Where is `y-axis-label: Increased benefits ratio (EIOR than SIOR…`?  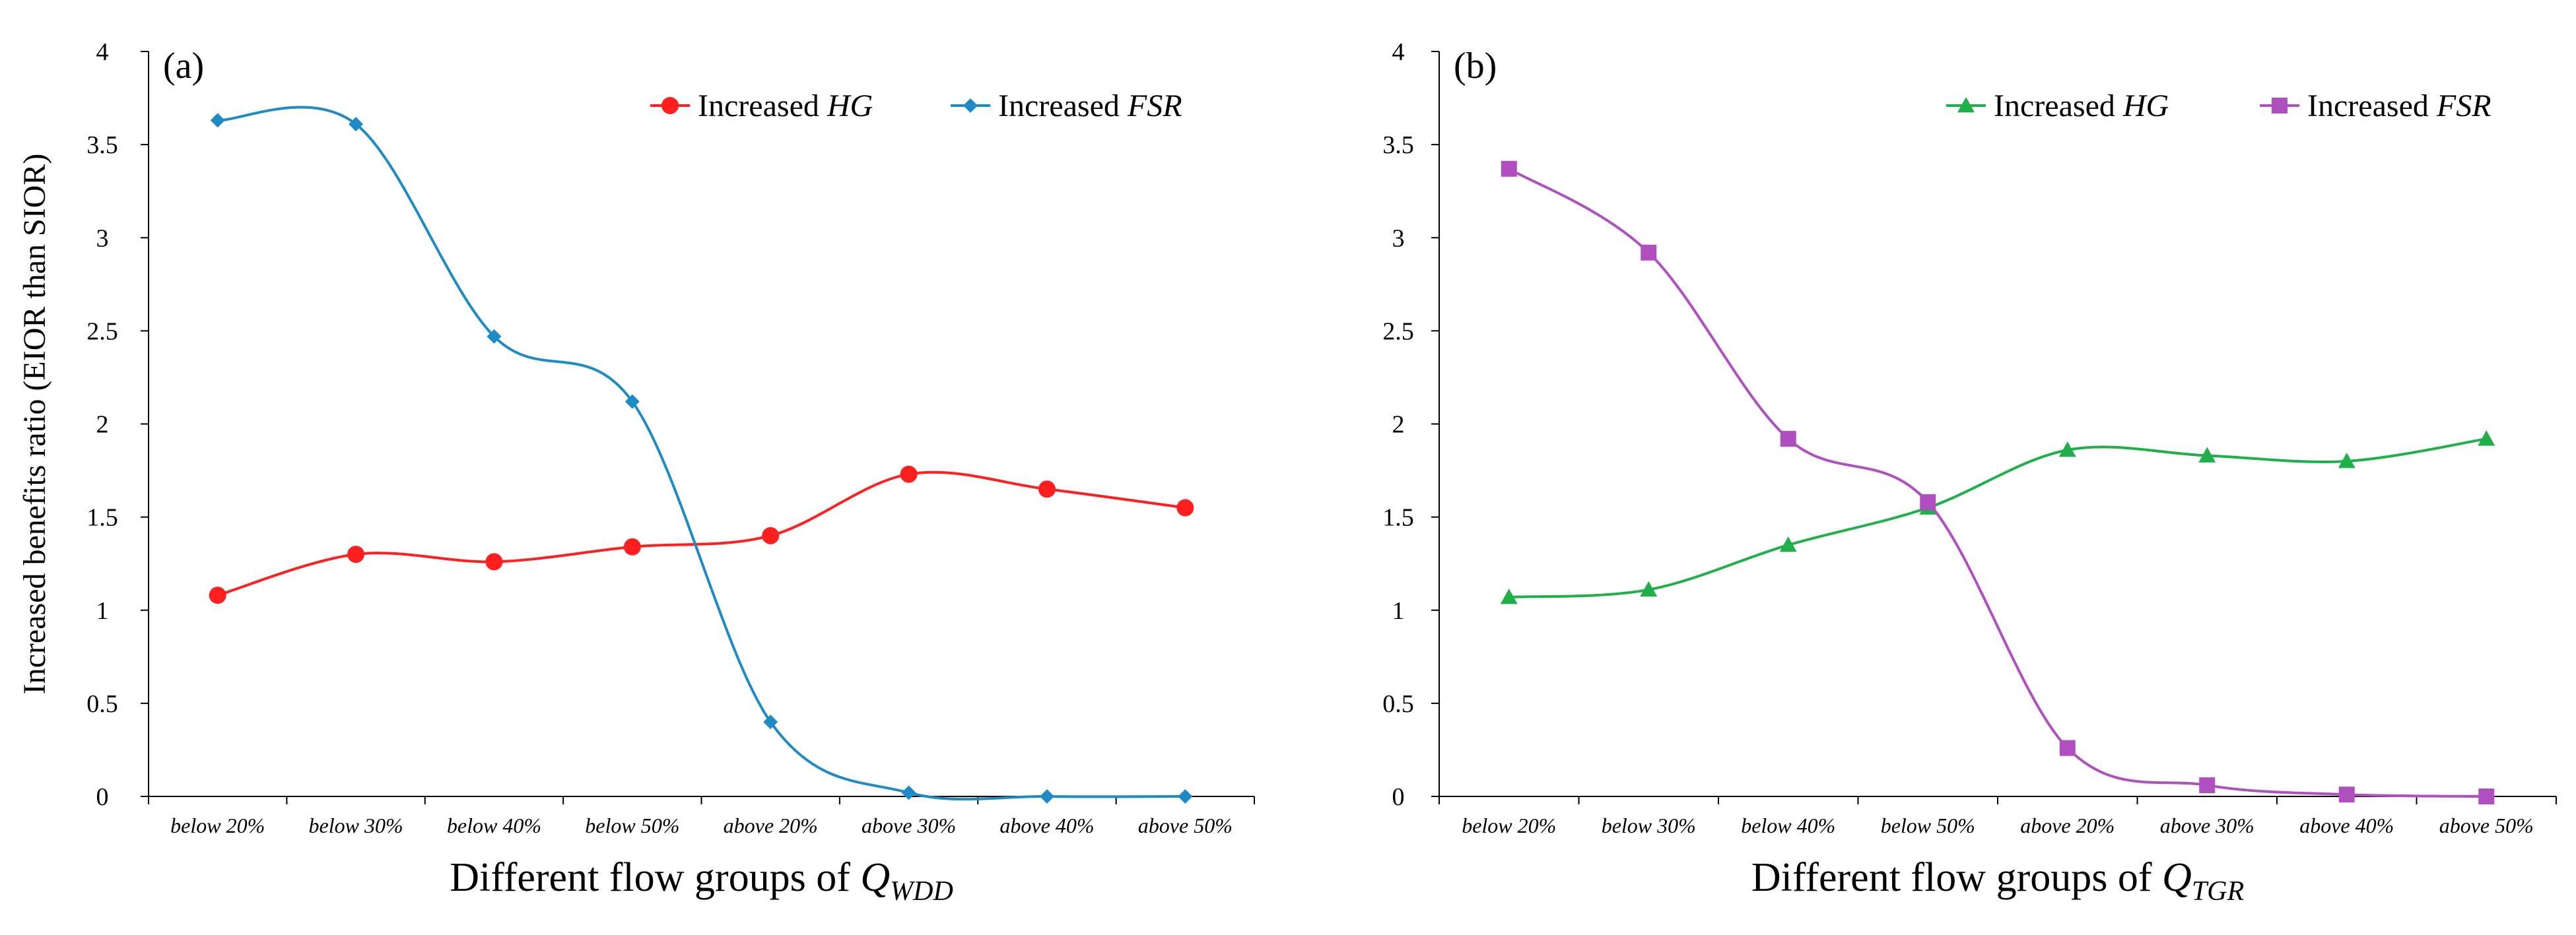
y-axis-label: Increased benefits ratio (EIOR than SIOR… is located at coordinates (34, 424).